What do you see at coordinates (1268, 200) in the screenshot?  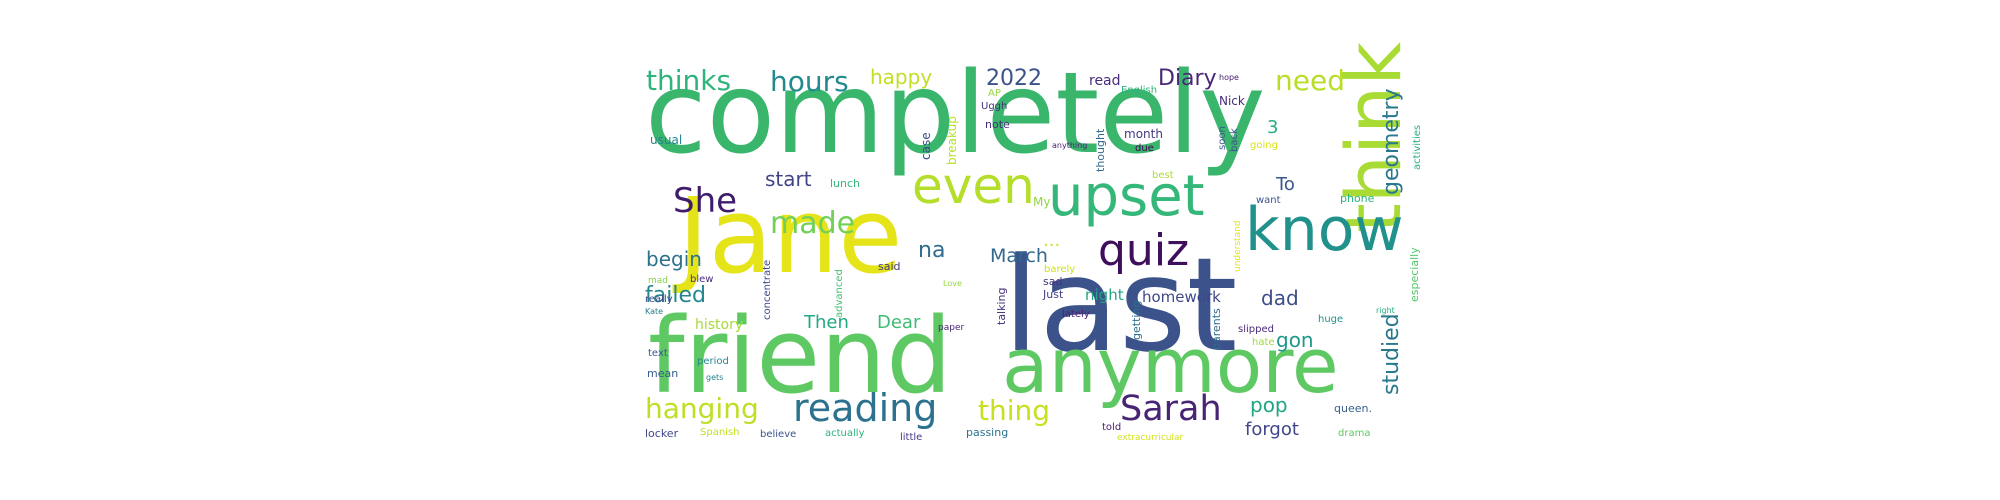 I see `word-want: want` at bounding box center [1268, 200].